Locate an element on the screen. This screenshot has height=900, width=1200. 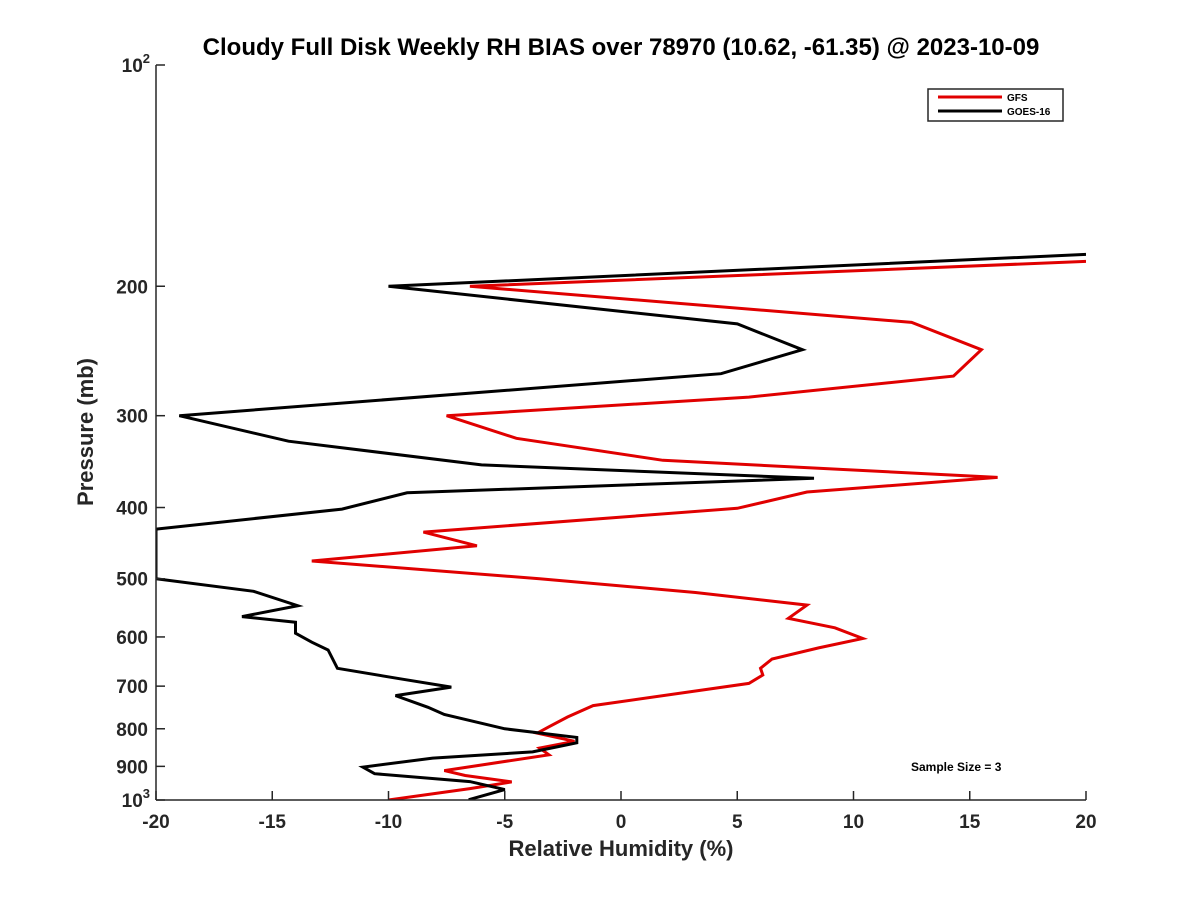
x-tick-label: 10 is located at coordinates (853, 822).